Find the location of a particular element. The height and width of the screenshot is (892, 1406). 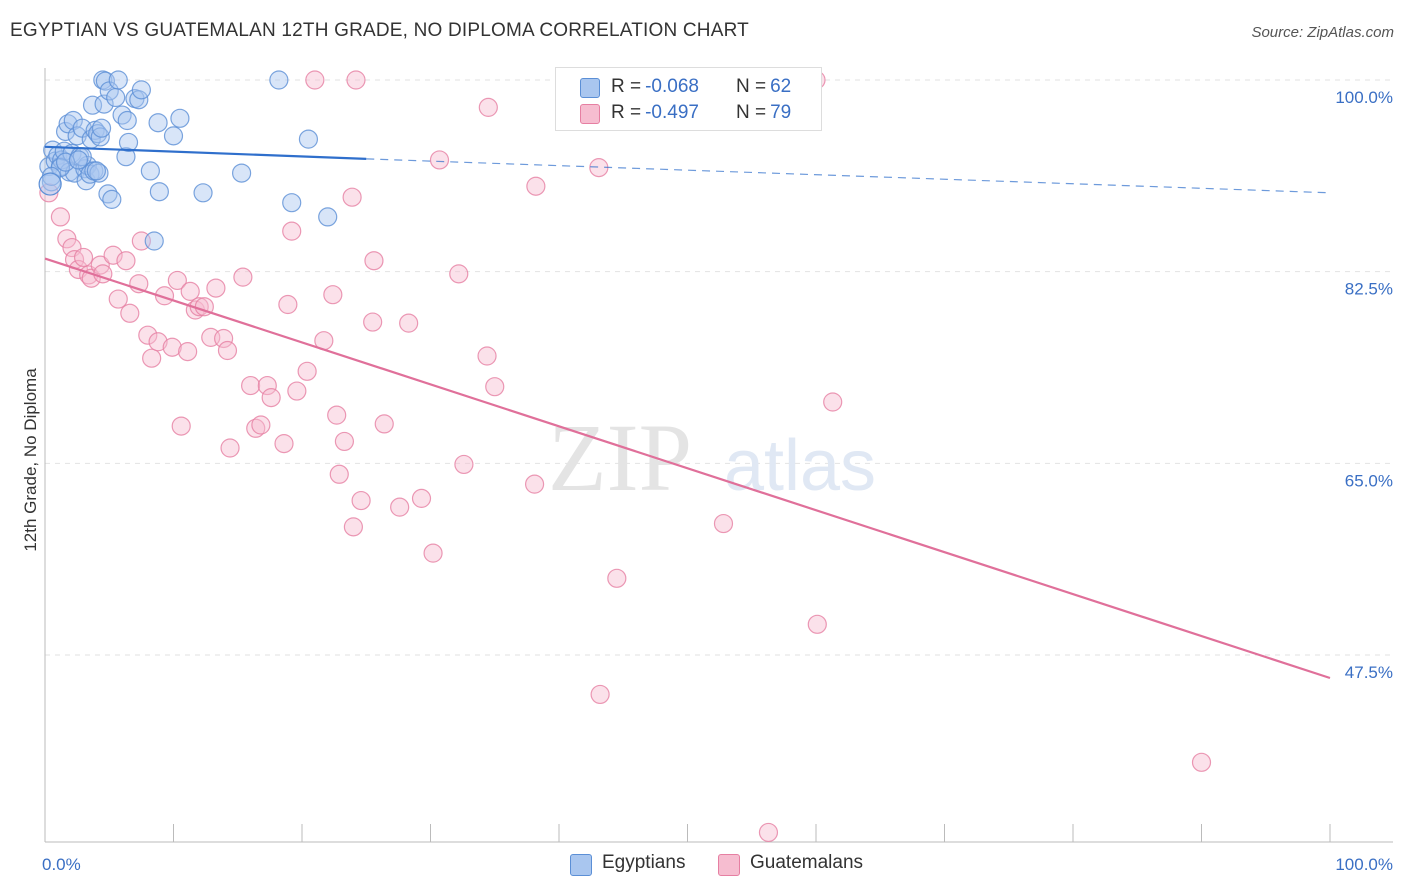

egyptians-point-large is located at coordinates (50, 184).